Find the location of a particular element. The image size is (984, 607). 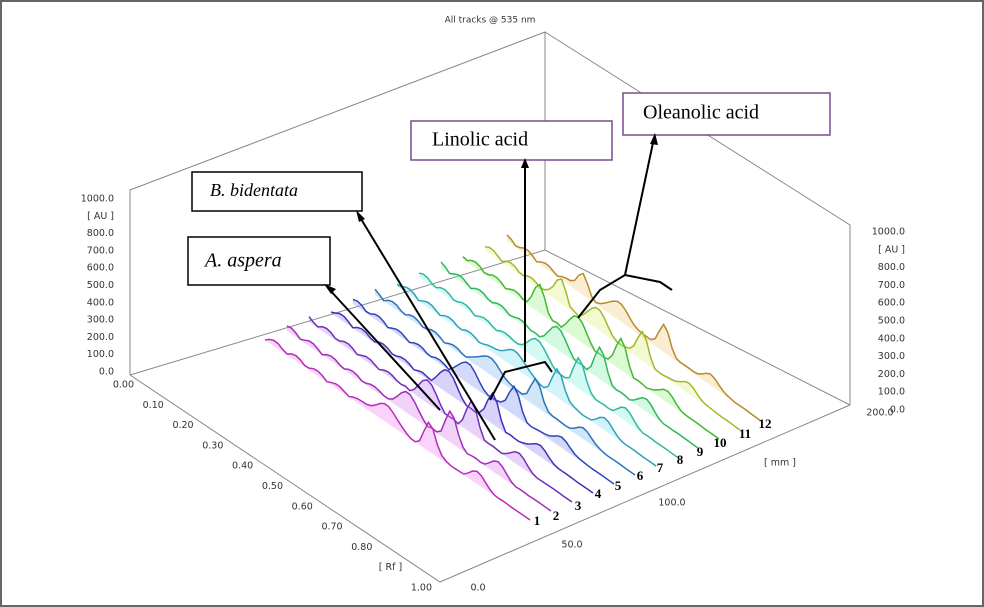

rf-tick-label: 0.30 is located at coordinates (212, 445).